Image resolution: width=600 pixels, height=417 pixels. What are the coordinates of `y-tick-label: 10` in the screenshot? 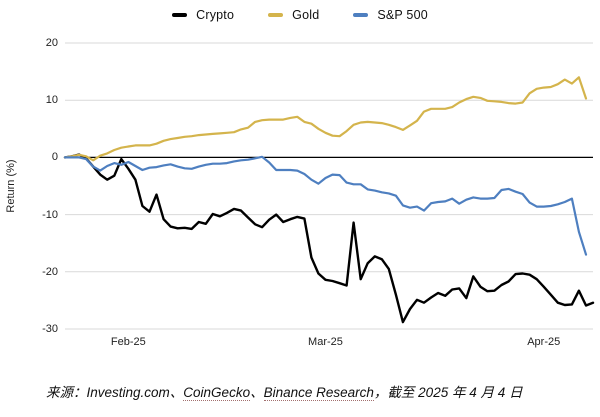 It's located at (51, 100).